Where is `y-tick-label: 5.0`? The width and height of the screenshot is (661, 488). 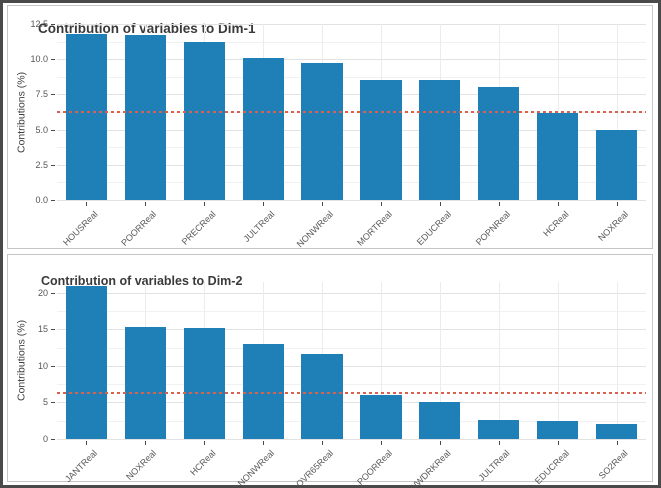
y-tick-label: 5.0 is located at coordinates (41, 129).